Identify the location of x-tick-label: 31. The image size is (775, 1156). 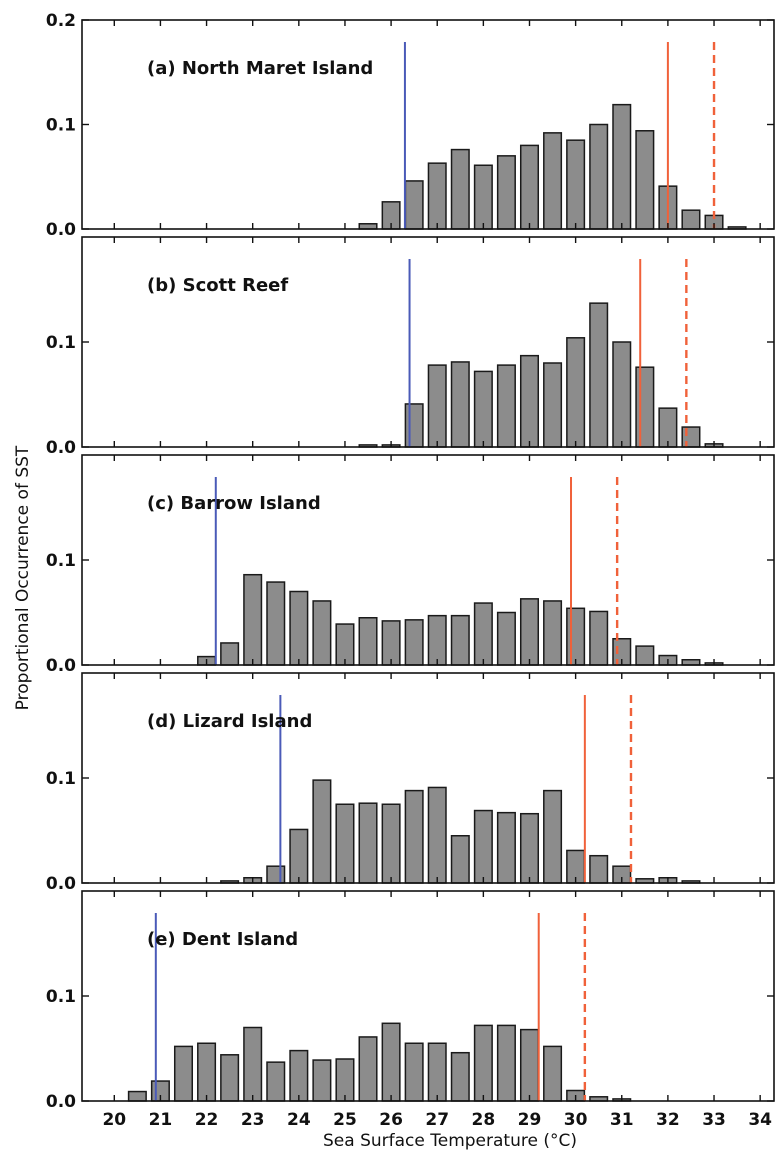
(622, 1120).